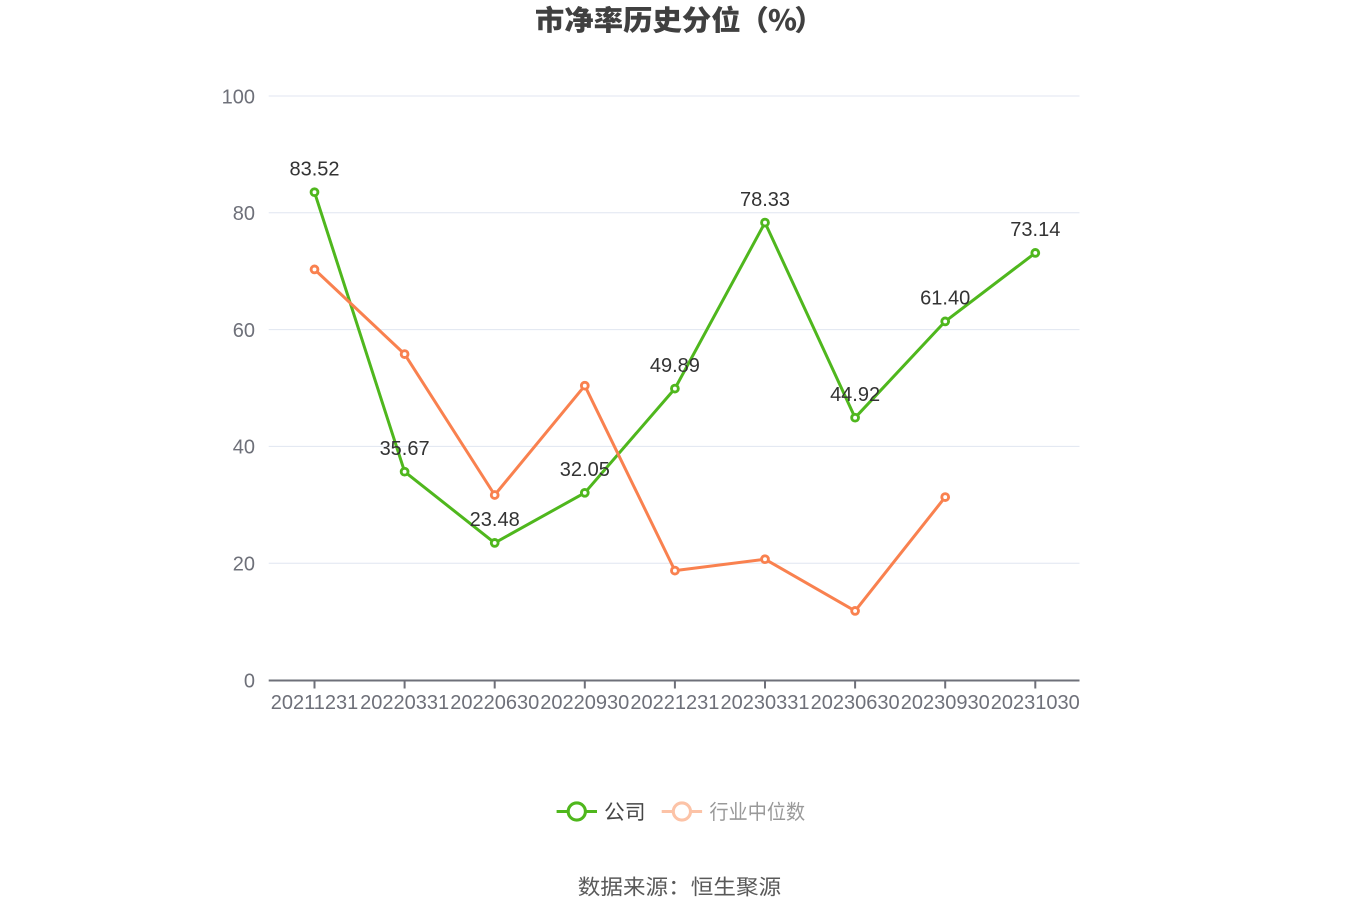 The image size is (1360, 920). Describe the element at coordinates (765, 703) in the screenshot. I see `svg-text: 20230331` at that location.